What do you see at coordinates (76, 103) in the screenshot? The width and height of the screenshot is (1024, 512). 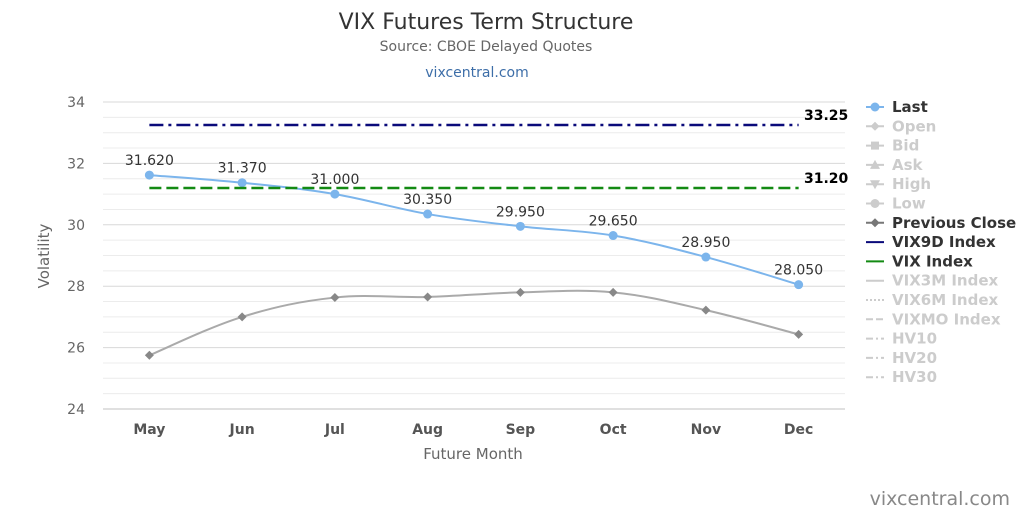 I see `y-tick-label: 34` at bounding box center [76, 103].